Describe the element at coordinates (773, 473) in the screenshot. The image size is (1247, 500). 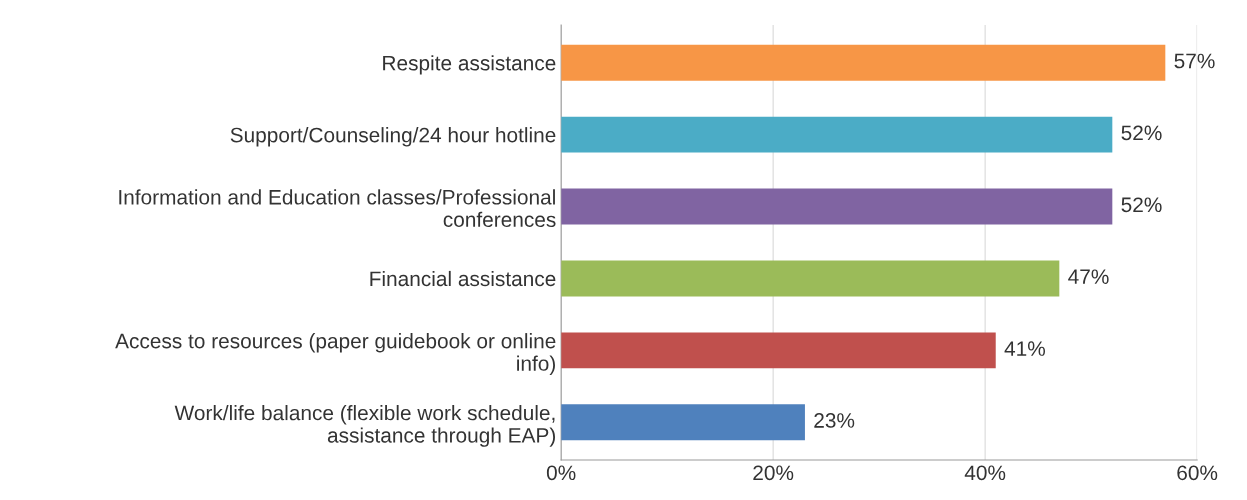
I see `x-tick-label: 20%` at that location.